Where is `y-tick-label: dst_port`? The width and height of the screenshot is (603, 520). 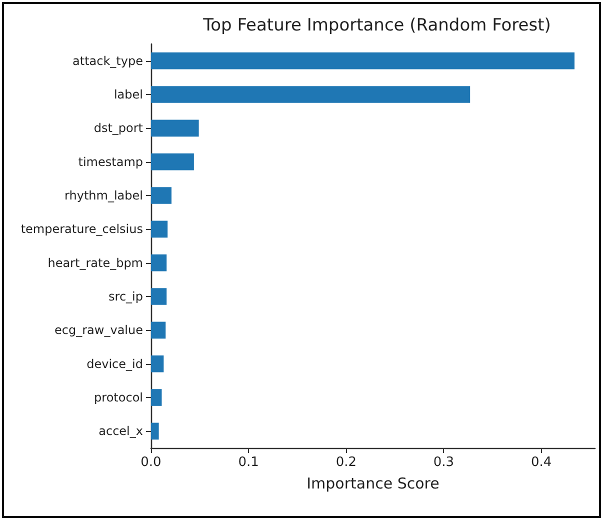
y-tick-label: dst_port is located at coordinates (119, 128).